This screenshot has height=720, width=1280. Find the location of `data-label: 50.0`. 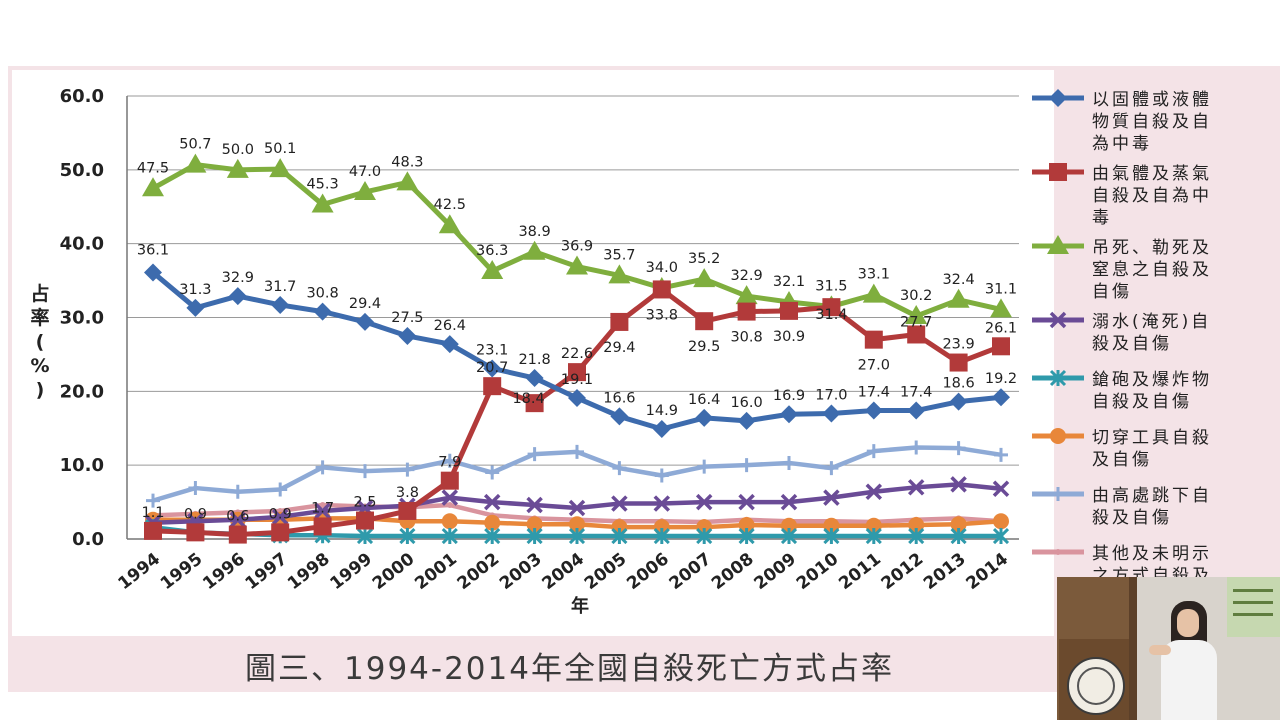

data-label: 50.0 is located at coordinates (238, 150).